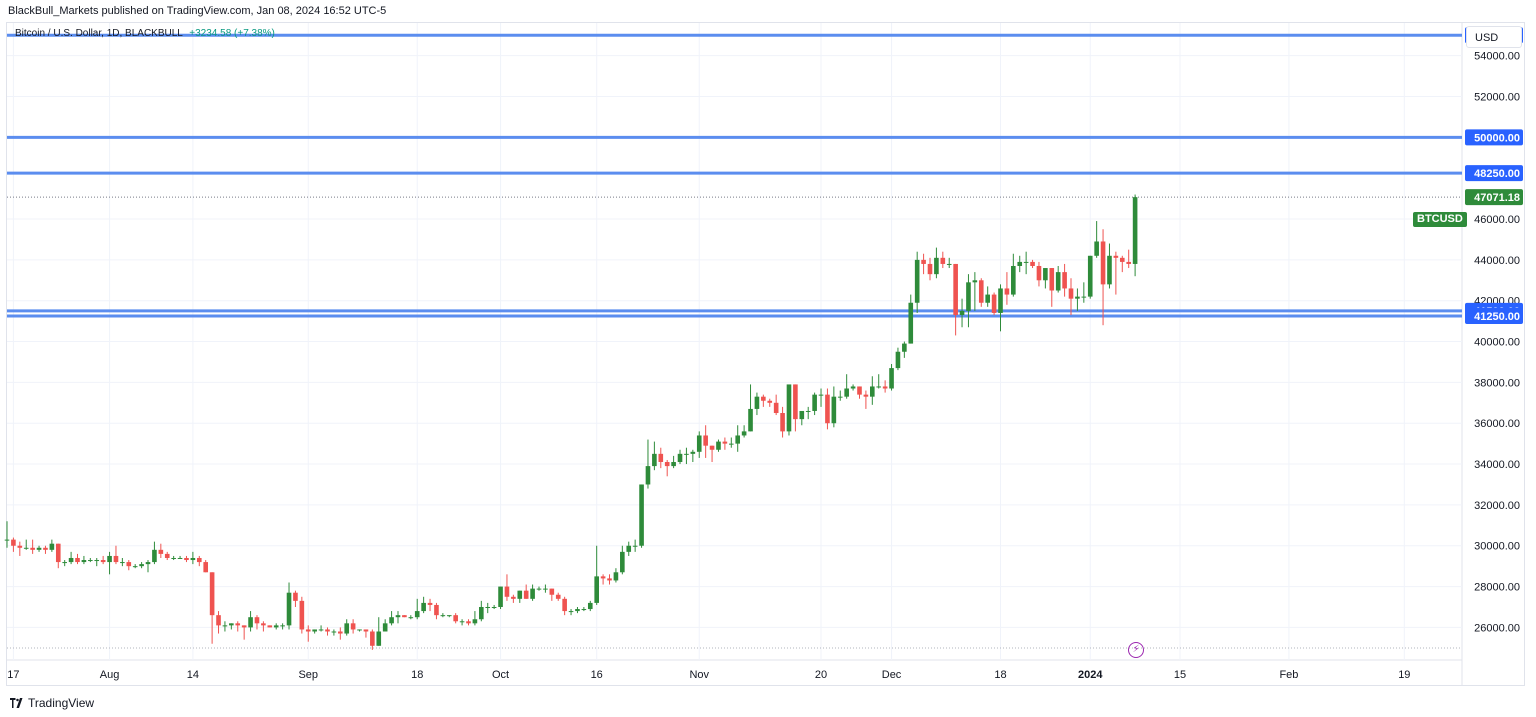 Image resolution: width=1536 pixels, height=717 pixels. What do you see at coordinates (892, 675) in the screenshot?
I see `x-tick-label: Dec` at bounding box center [892, 675].